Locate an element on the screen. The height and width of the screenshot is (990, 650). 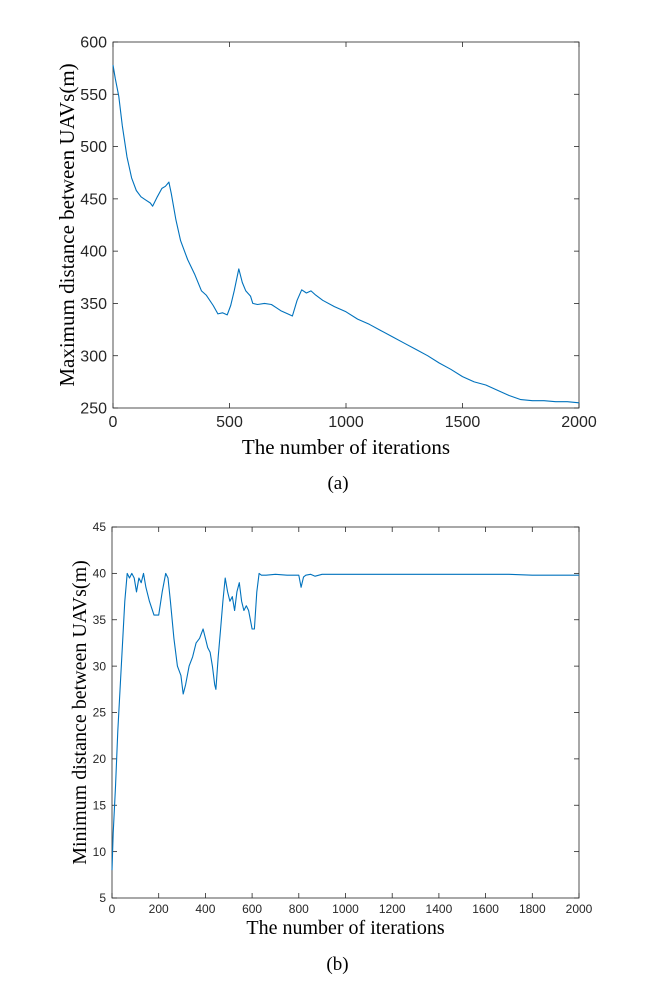
y-tick-label: 250 is located at coordinates (93, 409).